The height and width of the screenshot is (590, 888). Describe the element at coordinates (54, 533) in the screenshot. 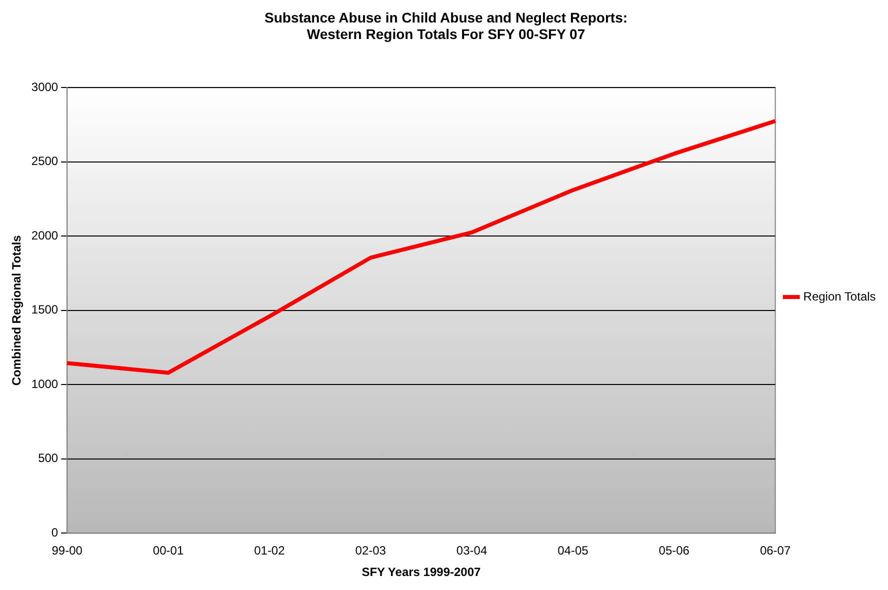

I see `y-tick-label: 0` at that location.